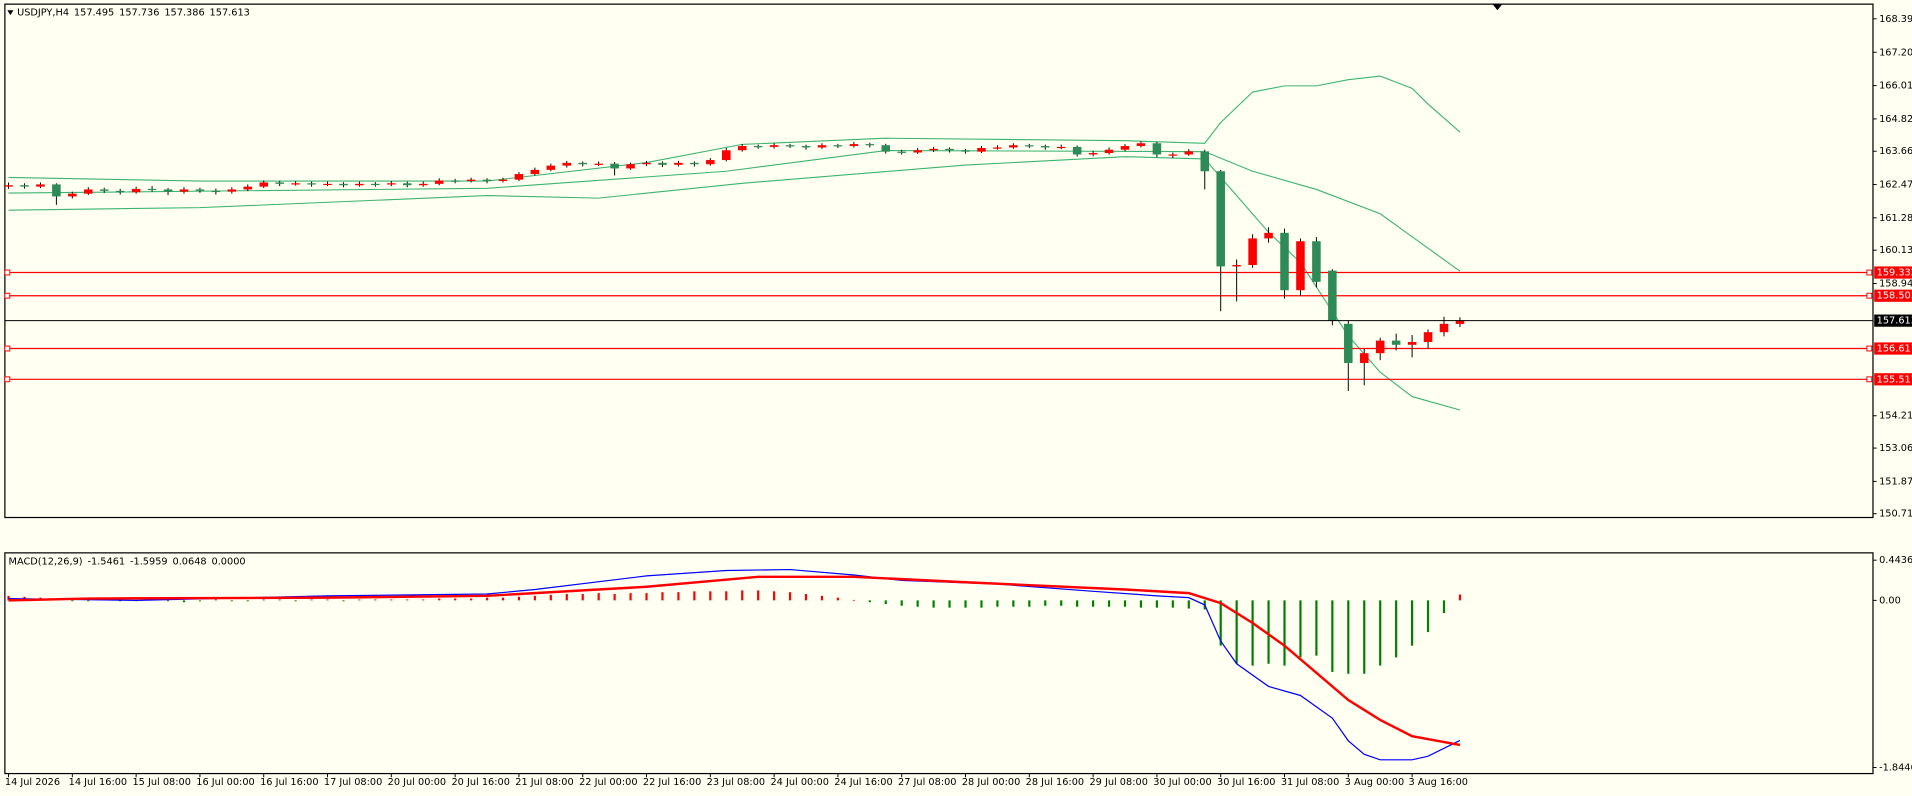  Describe the element at coordinates (184, 13) in the screenshot. I see `header-ohlc: 157.386` at that location.